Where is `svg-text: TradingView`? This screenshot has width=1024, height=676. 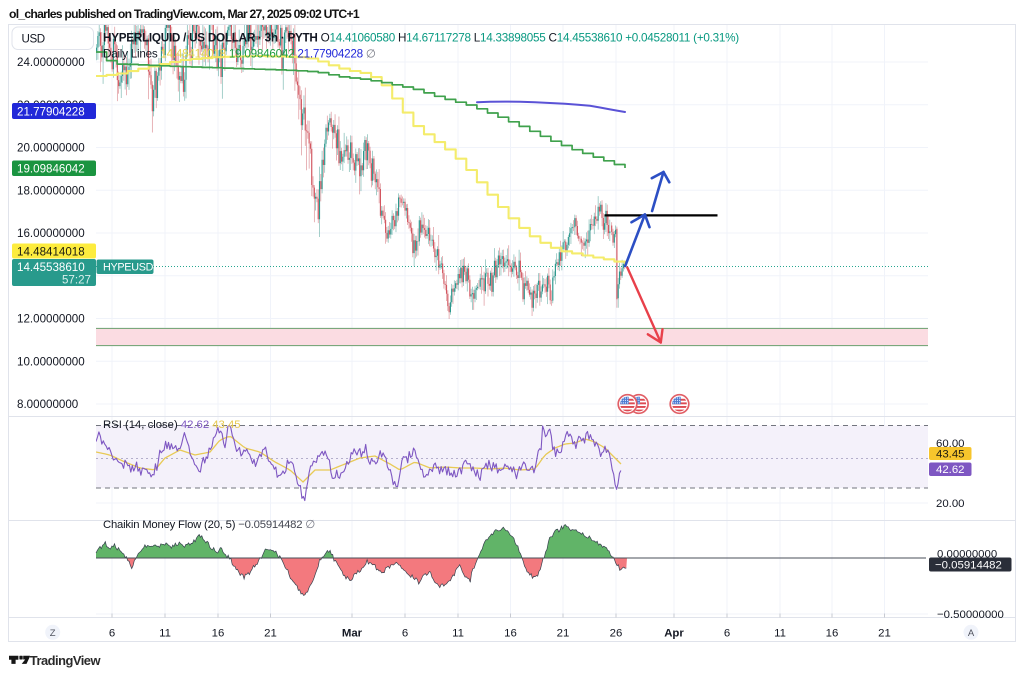
svg-text: TradingView is located at coordinates (66, 660).